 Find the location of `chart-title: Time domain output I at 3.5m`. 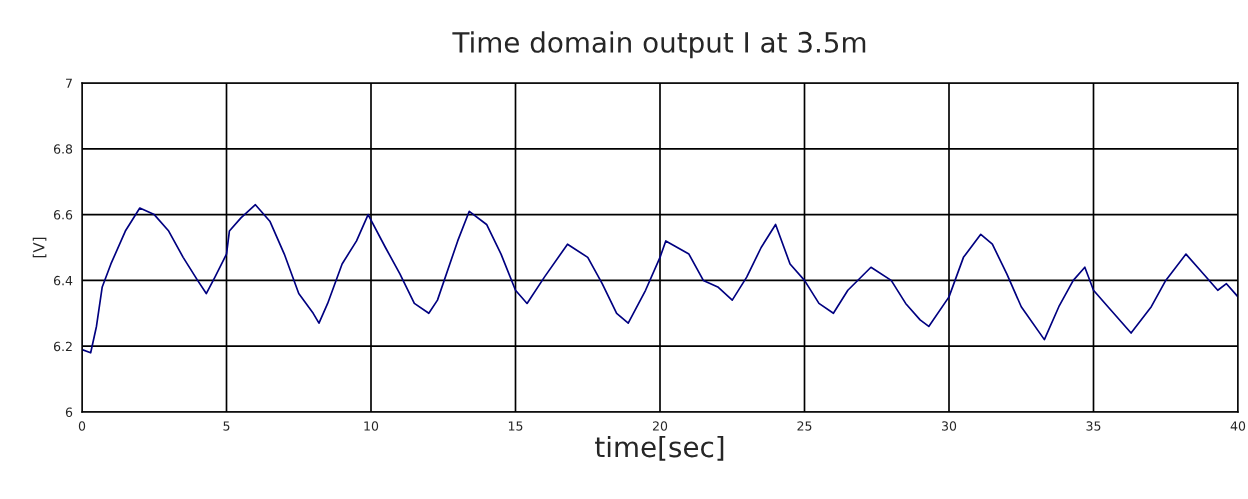

chart-title: Time domain output I at 3.5m is located at coordinates (659, 45).